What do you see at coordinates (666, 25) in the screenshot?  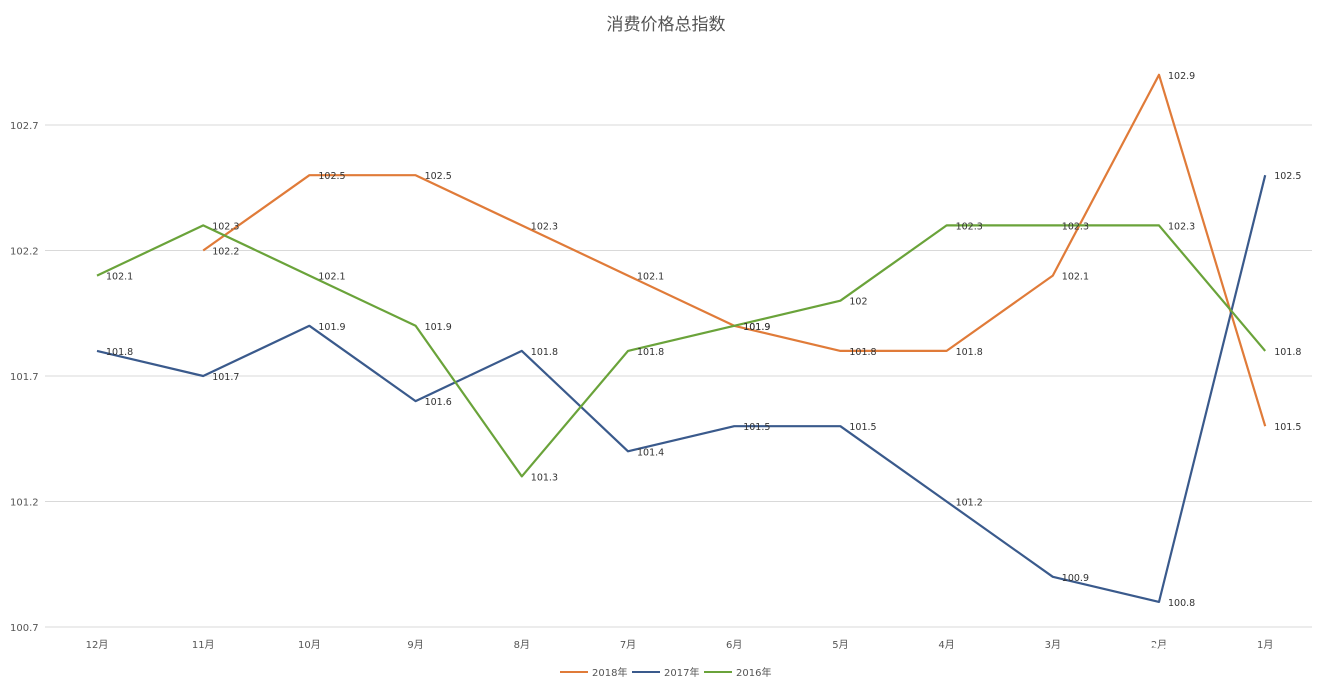 I see `chart-title: 消费价格总指数` at bounding box center [666, 25].